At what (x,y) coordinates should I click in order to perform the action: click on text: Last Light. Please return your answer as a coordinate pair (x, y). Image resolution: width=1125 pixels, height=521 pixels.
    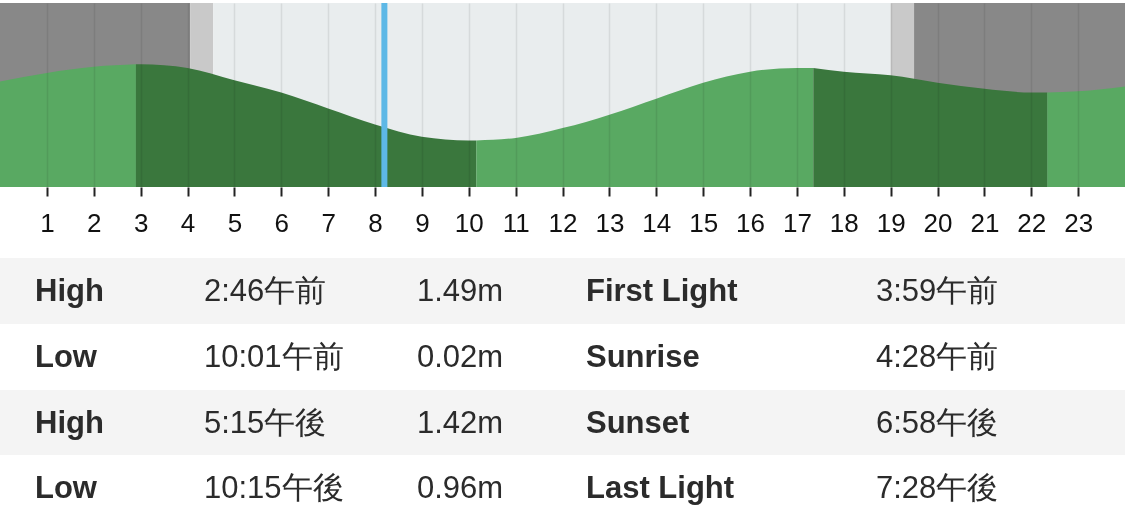
    Looking at the image, I should click on (660, 488).